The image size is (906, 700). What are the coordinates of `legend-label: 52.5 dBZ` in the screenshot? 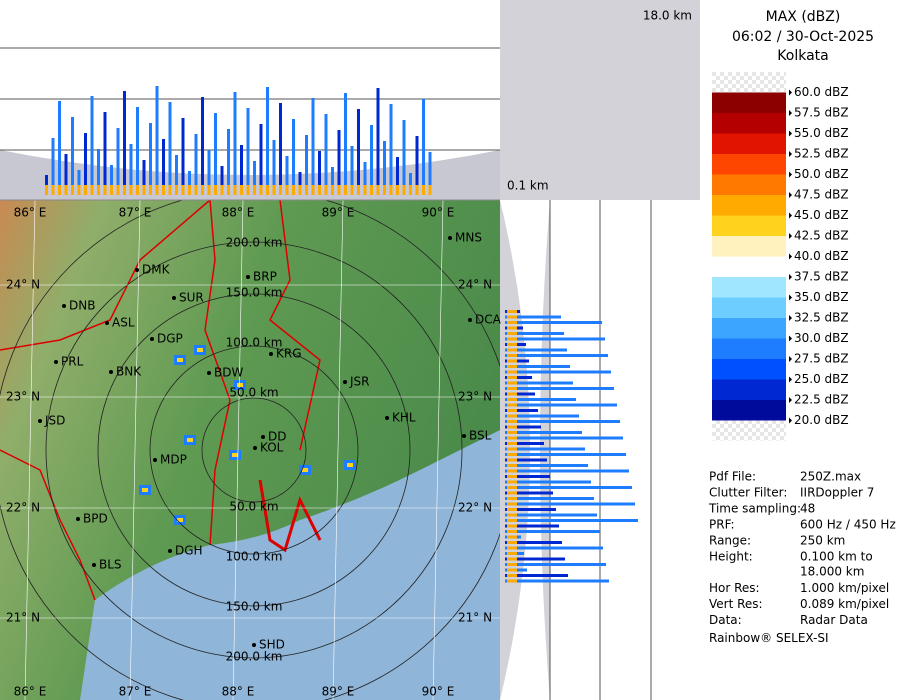 It's located at (821, 154).